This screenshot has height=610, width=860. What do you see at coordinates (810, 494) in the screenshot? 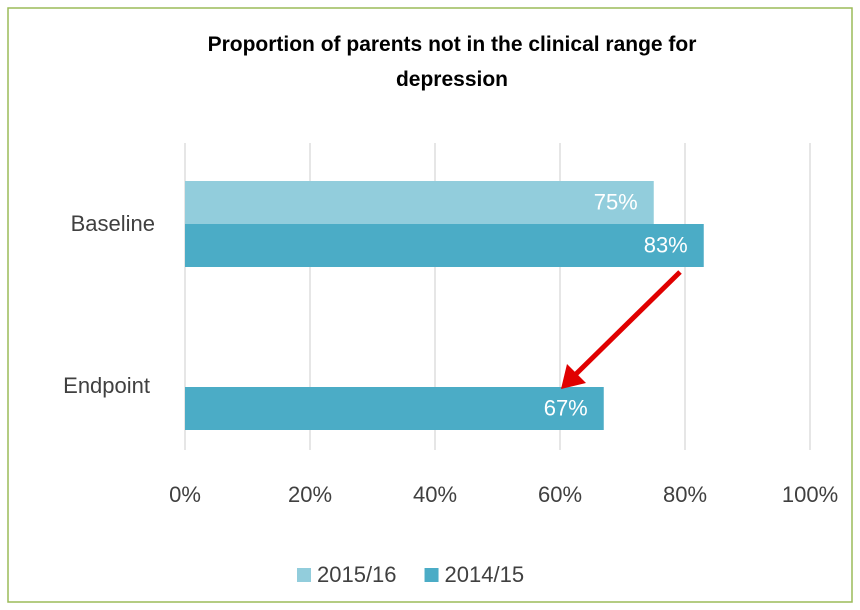
I see `x-tick-label: 100%` at bounding box center [810, 494].